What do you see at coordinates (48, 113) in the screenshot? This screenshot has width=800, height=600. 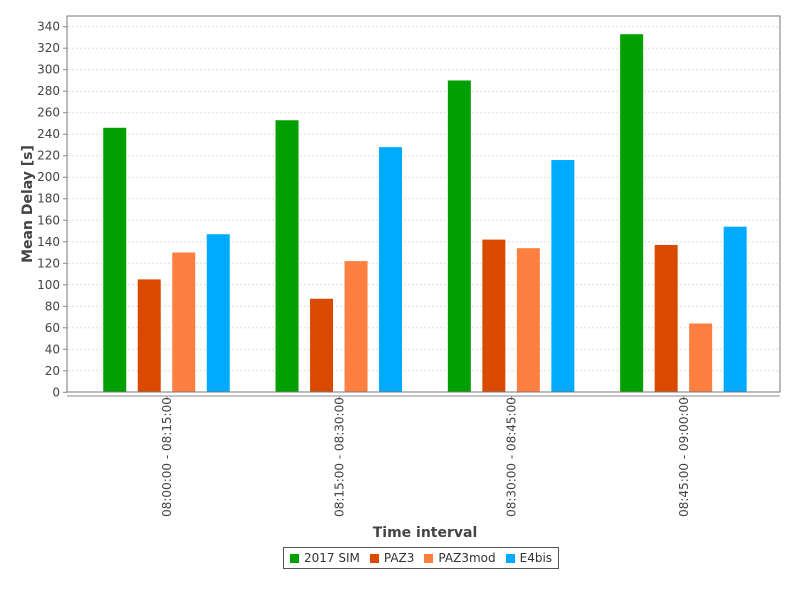 I see `y-tick-label: 260` at bounding box center [48, 113].